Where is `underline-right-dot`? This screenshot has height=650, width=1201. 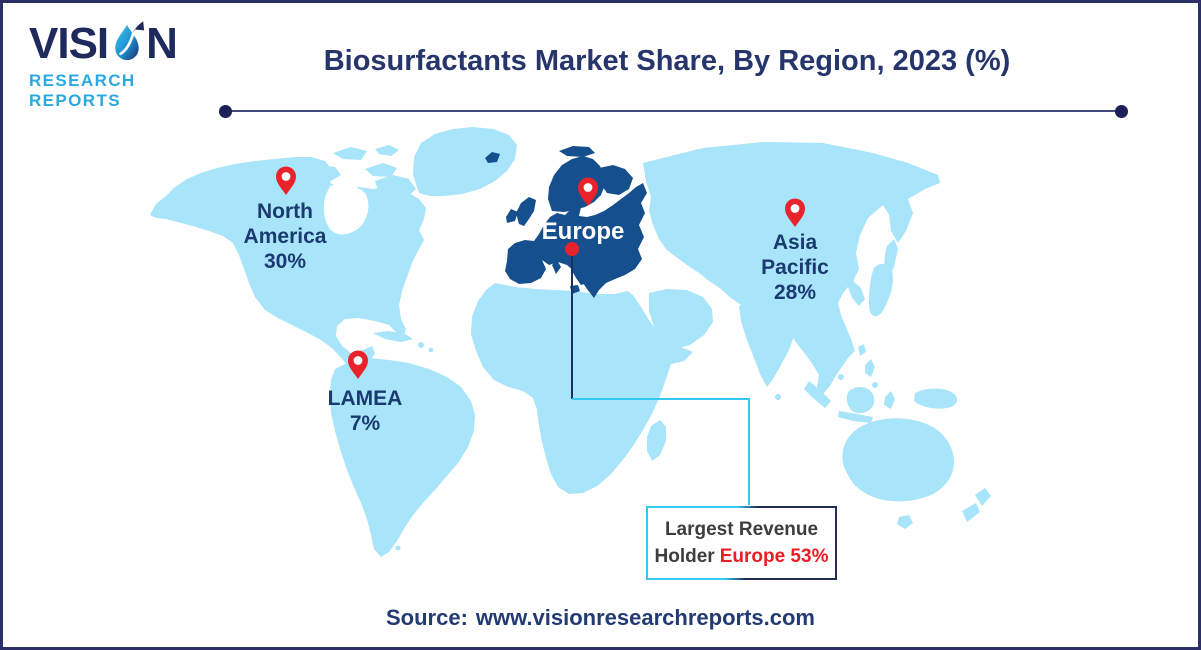
underline-right-dot is located at coordinates (1121, 111).